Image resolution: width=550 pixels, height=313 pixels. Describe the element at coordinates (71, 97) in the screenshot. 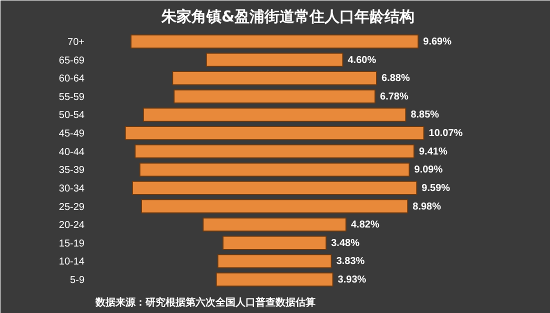

I see `category-label: 55-59` at that location.